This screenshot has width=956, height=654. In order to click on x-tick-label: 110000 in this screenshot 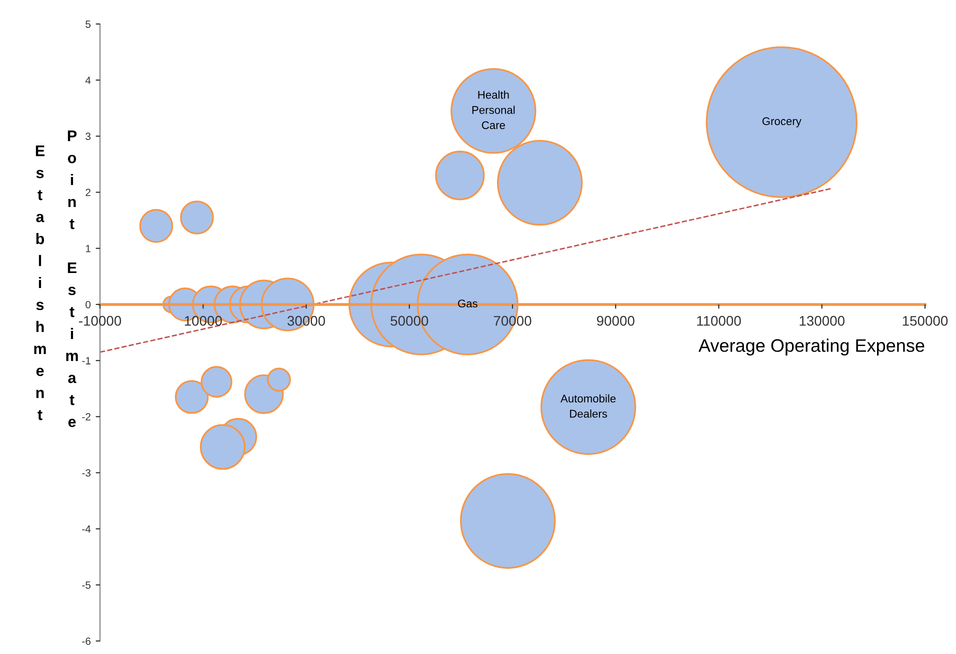, I will do `click(719, 321)`.